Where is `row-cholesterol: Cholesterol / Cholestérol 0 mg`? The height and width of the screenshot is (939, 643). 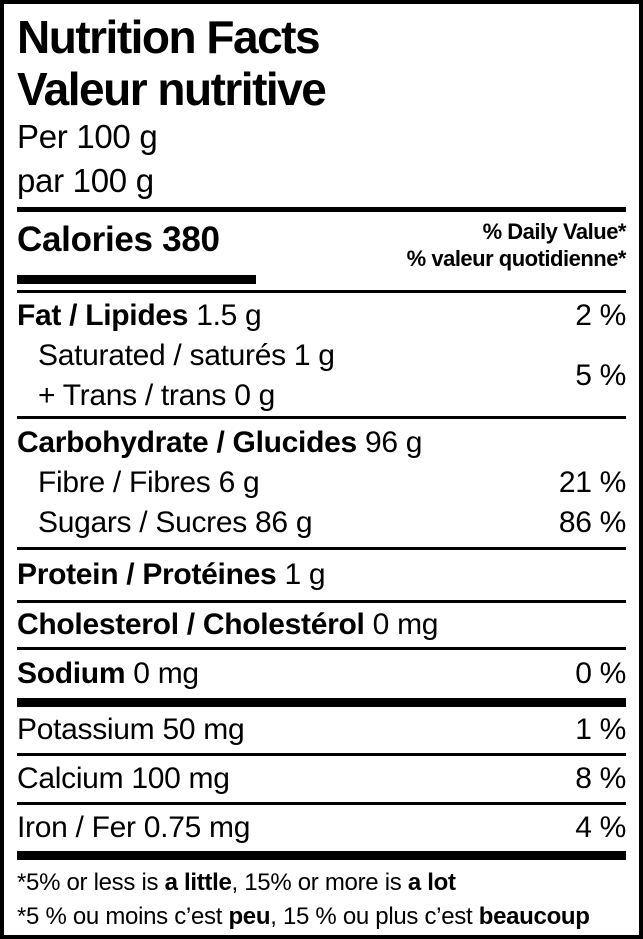
row-cholesterol: Cholesterol / Cholestérol 0 mg is located at coordinates (321, 625).